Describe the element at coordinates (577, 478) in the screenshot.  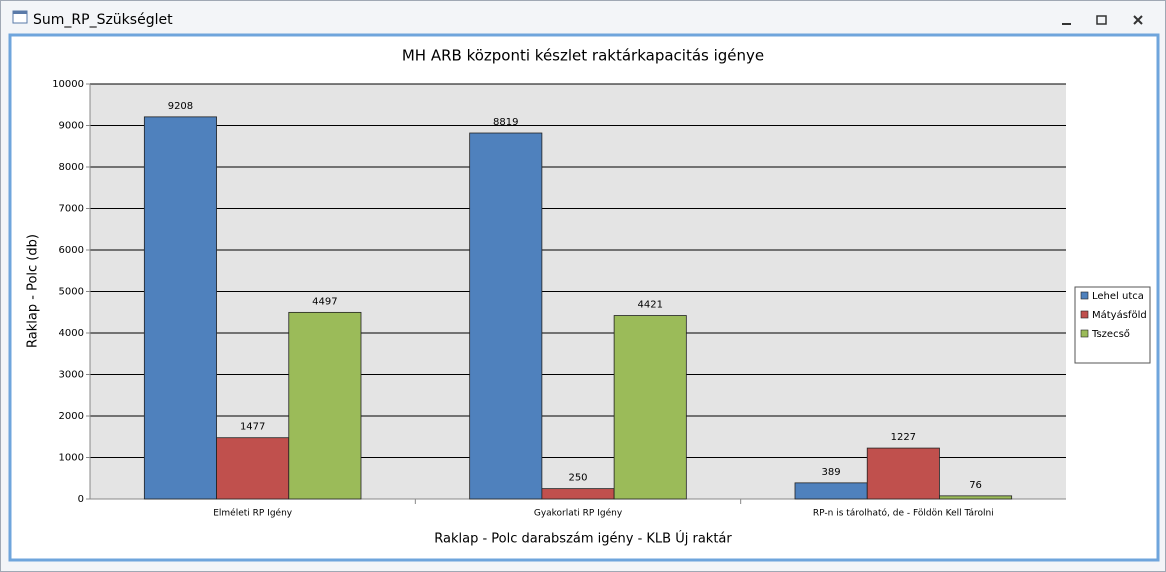
I see `value-label: 250` at that location.